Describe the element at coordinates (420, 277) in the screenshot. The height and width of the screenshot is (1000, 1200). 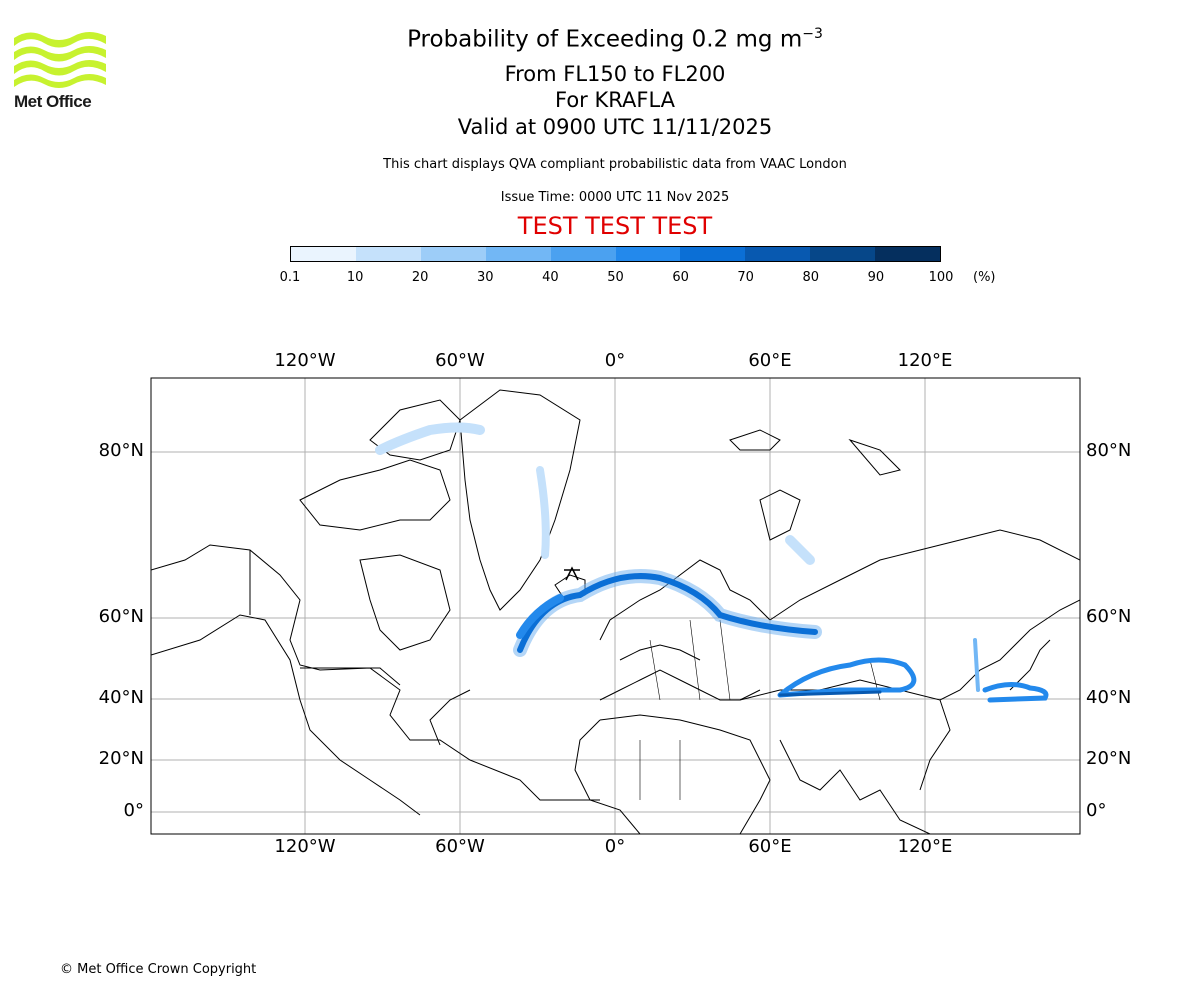
I see `colorbar-tick-label: 20` at that location.